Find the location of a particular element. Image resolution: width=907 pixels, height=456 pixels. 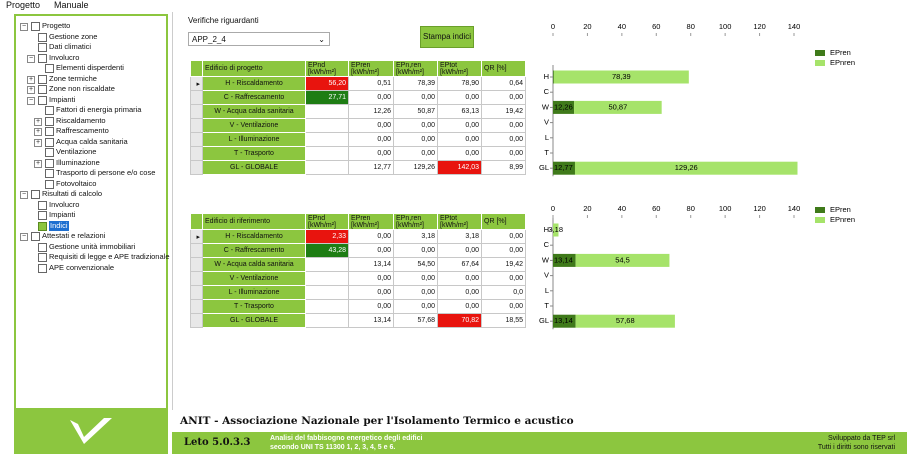

x-tick-label: 20 is located at coordinates (587, 208).